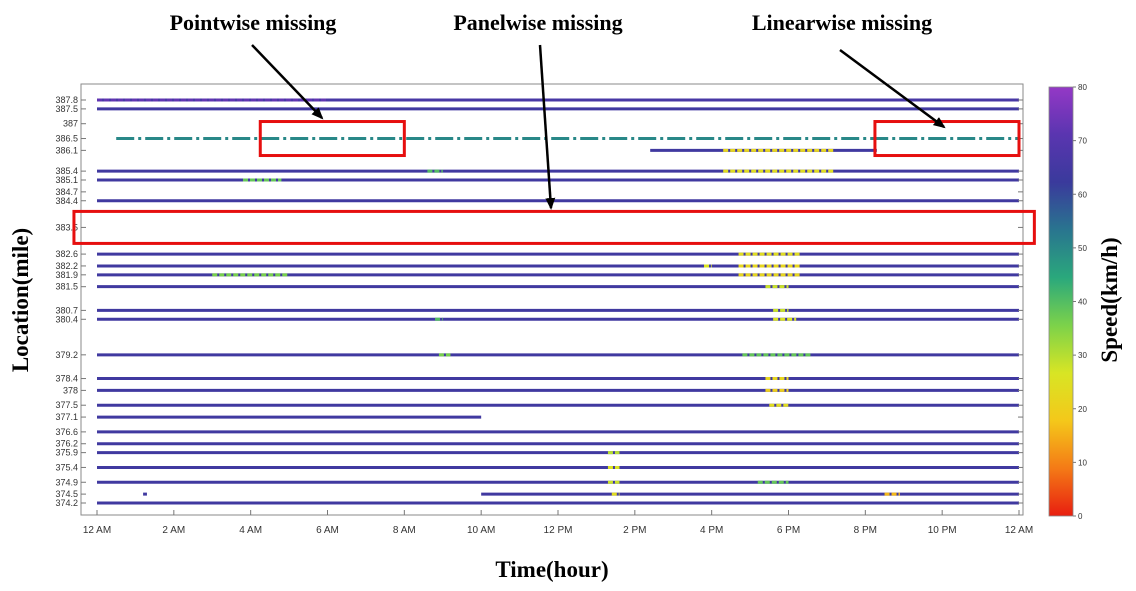  Describe the element at coordinates (537, 22) in the screenshot. I see `annotation-label: Panelwise missing` at that location.